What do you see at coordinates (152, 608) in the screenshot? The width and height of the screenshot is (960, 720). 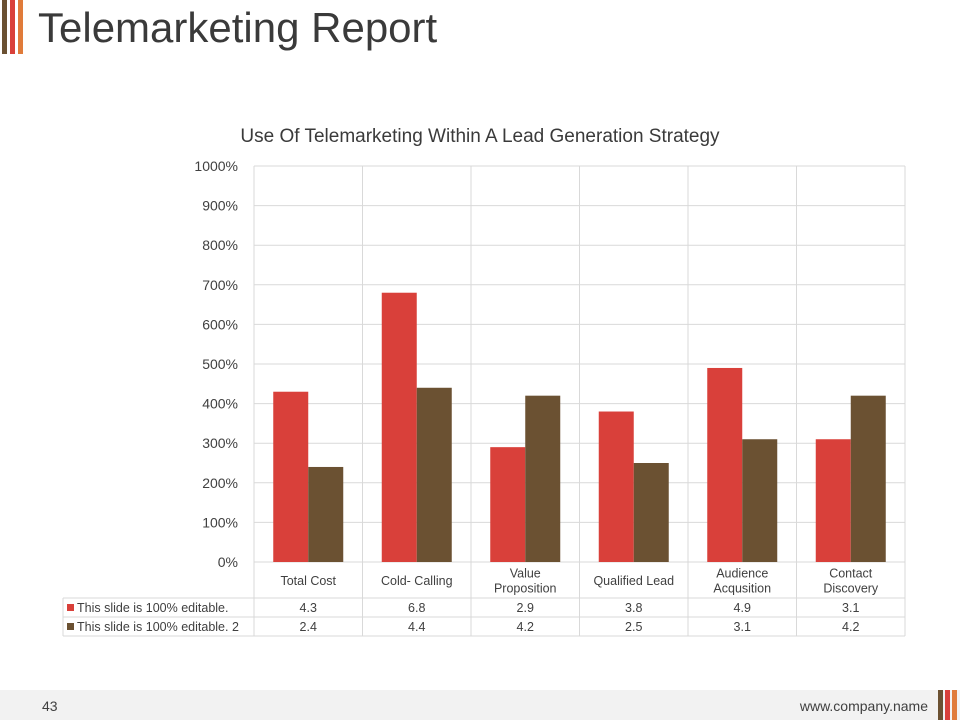 I see `legend-label-1: This slide is 100% editable.` at bounding box center [152, 608].